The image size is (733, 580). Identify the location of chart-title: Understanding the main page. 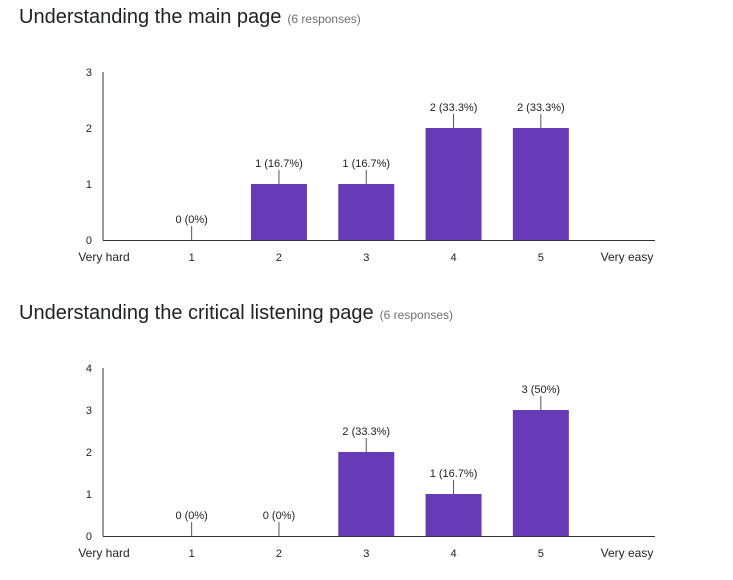
(150, 17).